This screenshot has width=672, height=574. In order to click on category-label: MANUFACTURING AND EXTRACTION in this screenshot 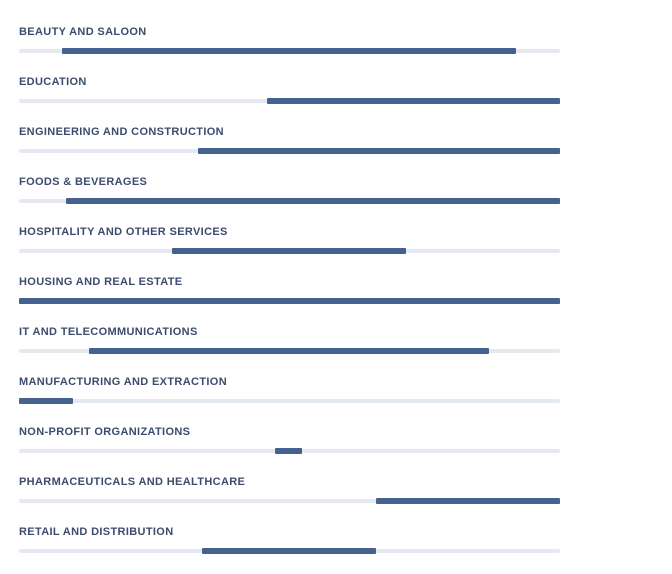, I will do `click(123, 382)`.